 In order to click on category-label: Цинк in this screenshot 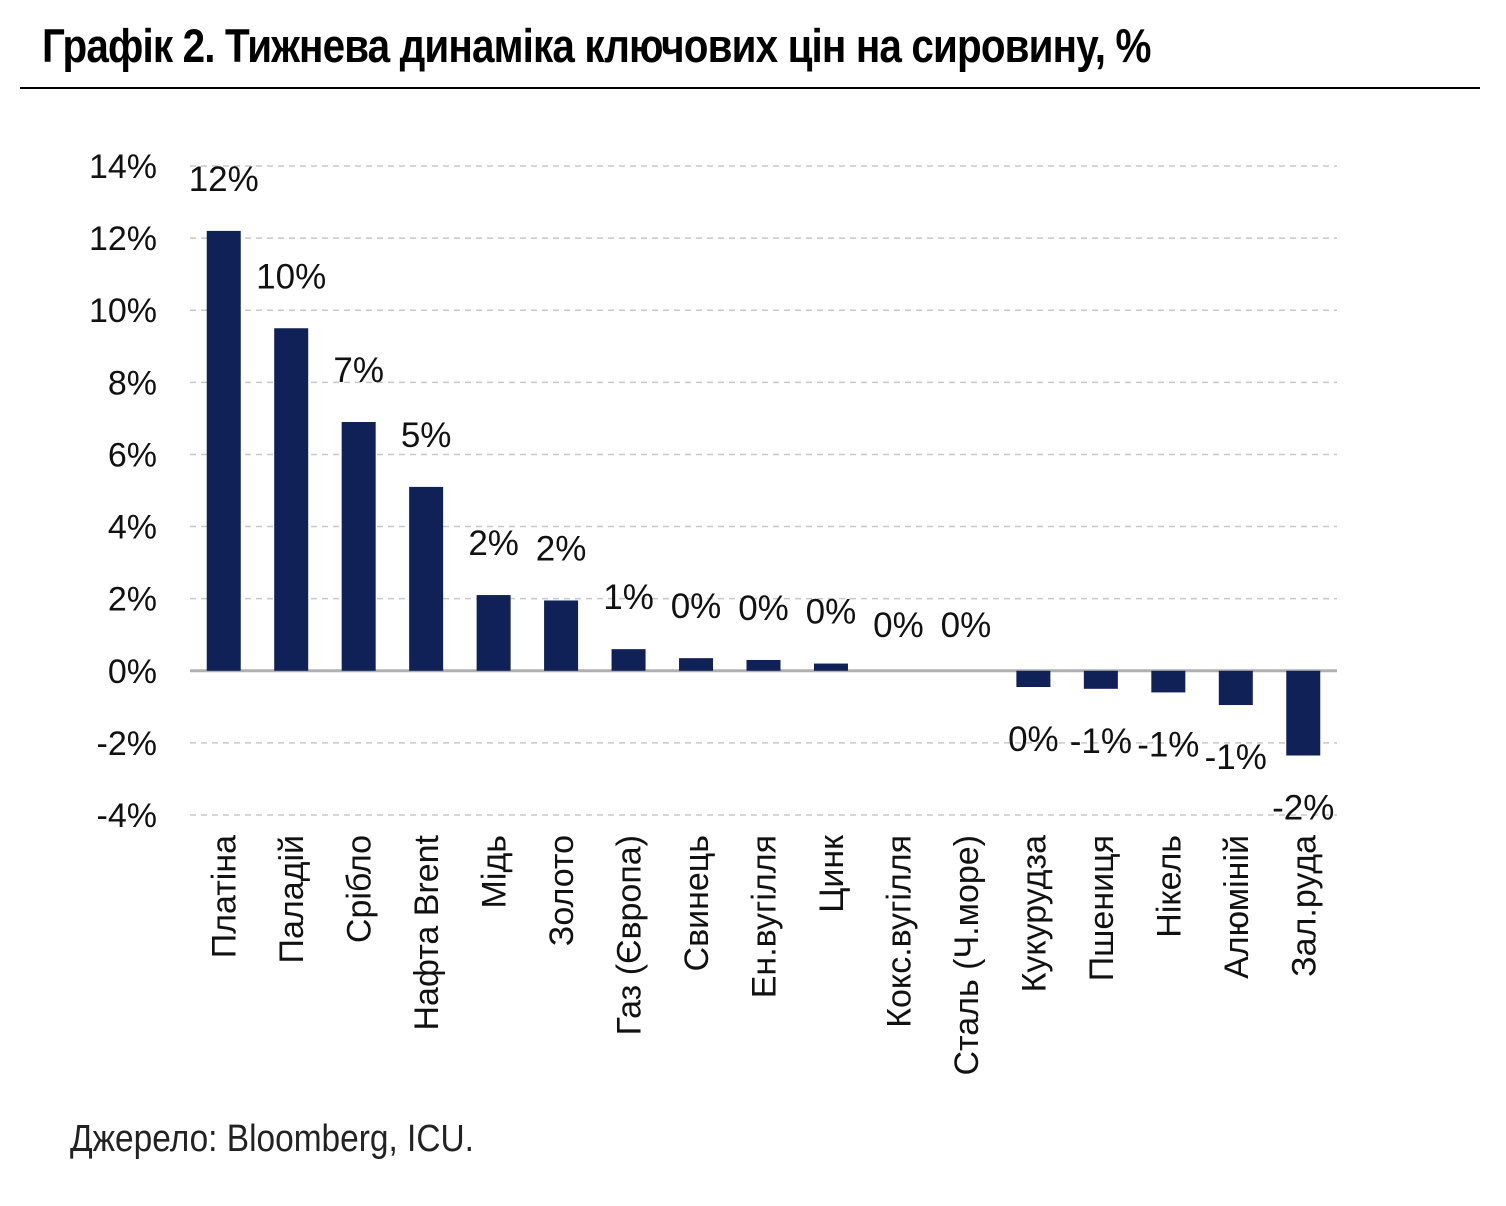, I will do `click(832, 873)`.